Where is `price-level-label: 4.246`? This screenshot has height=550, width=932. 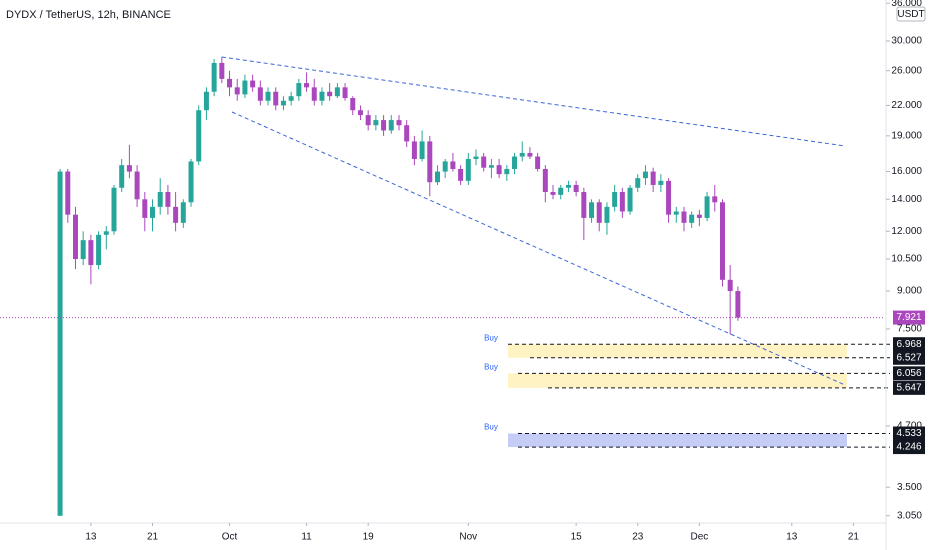 price-level-label: 4.246 is located at coordinates (908, 447).